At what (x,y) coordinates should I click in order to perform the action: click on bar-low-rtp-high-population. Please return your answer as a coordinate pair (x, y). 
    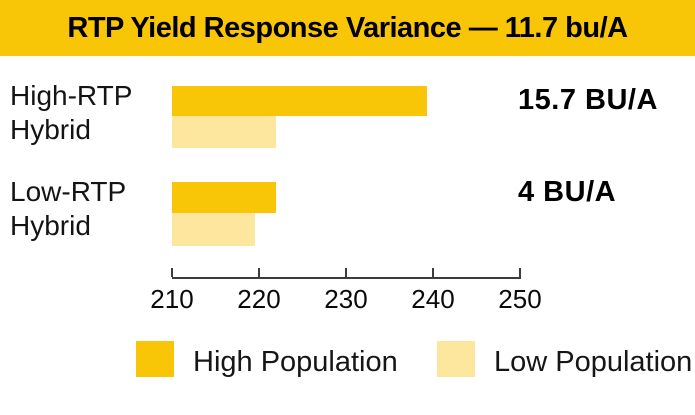
    Looking at the image, I should click on (224, 197).